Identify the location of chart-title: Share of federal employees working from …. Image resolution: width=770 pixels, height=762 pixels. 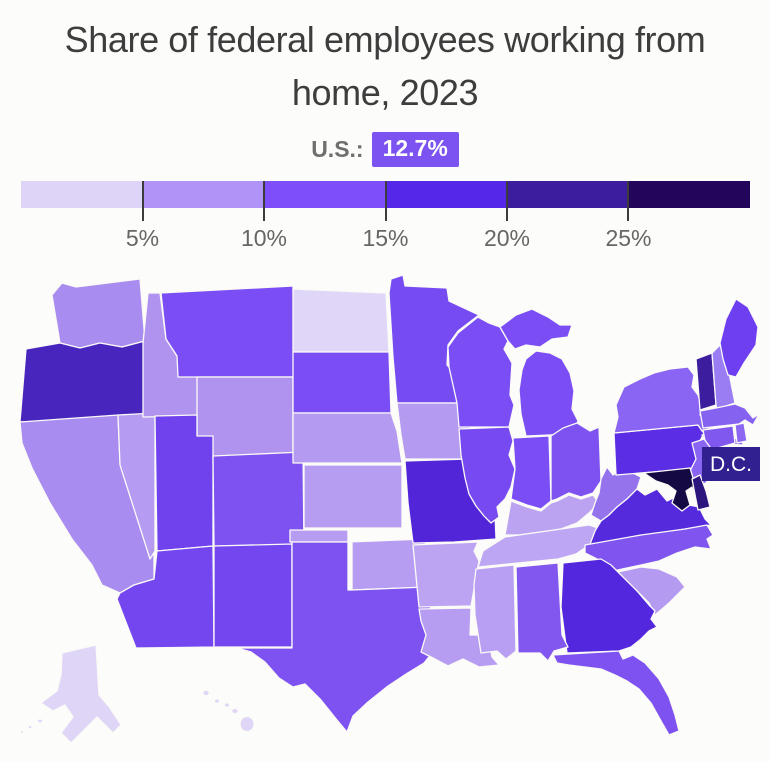
(385, 66).